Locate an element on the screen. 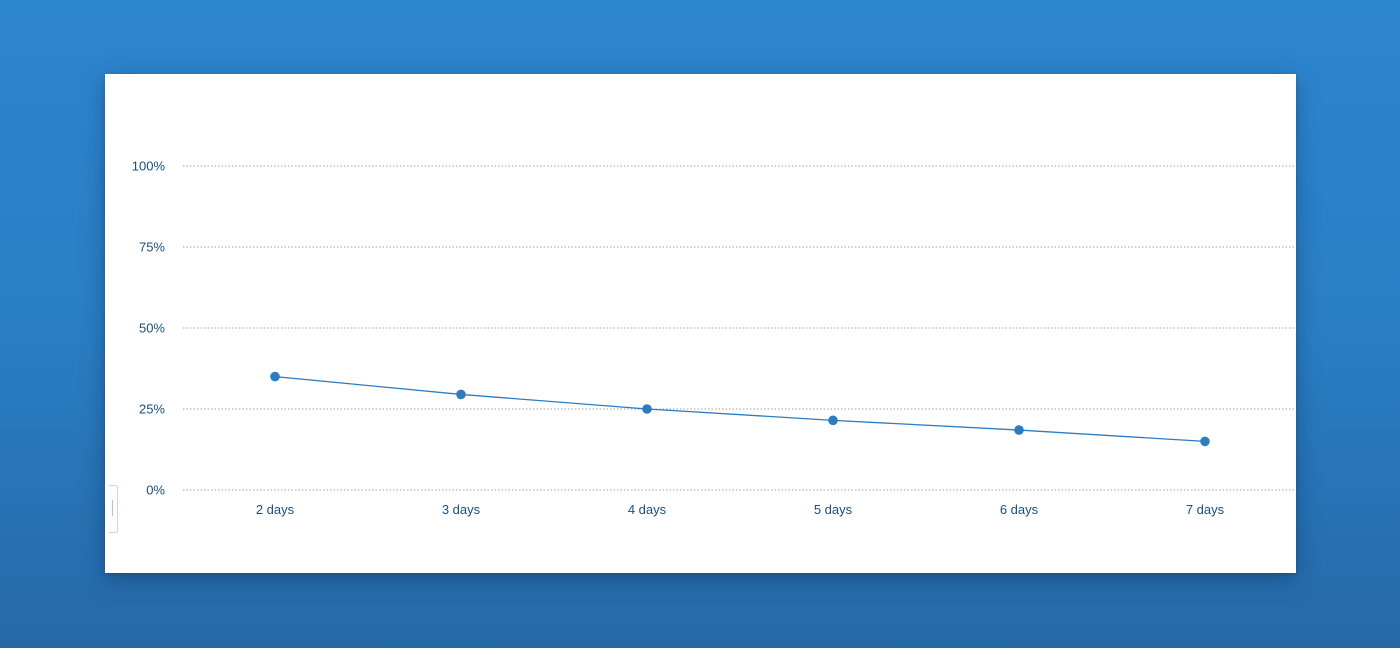  x-tick-label: 2 days is located at coordinates (275, 509).